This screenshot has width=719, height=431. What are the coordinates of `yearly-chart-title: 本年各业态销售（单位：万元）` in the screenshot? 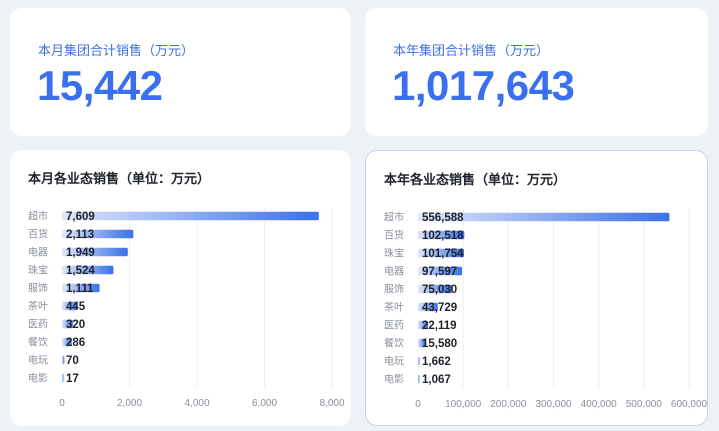 It's located at (475, 179).